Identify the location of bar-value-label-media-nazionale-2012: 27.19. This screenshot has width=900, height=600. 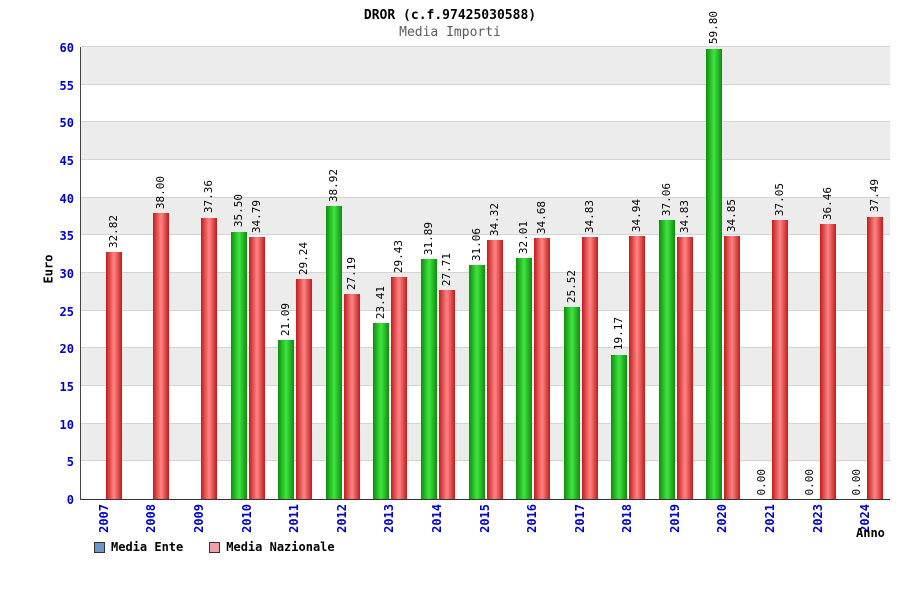
(351, 274).